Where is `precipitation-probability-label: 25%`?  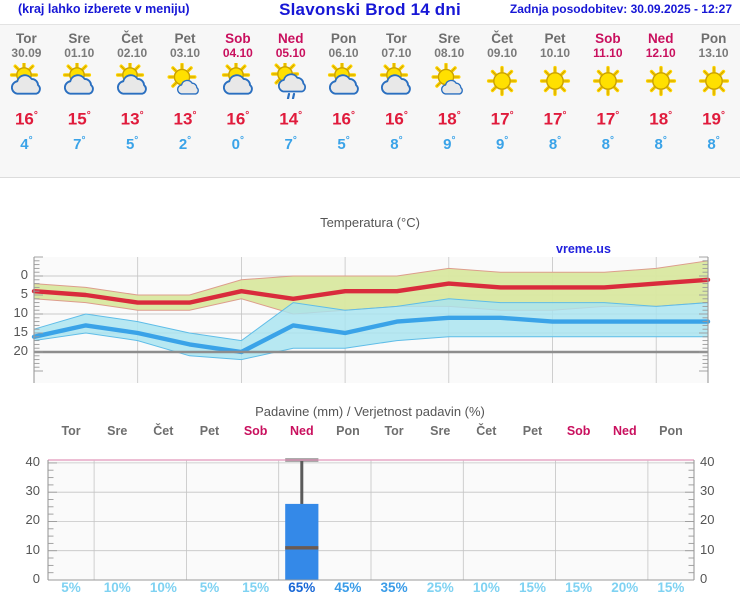
precipitation-probability-label: 25% is located at coordinates (440, 587).